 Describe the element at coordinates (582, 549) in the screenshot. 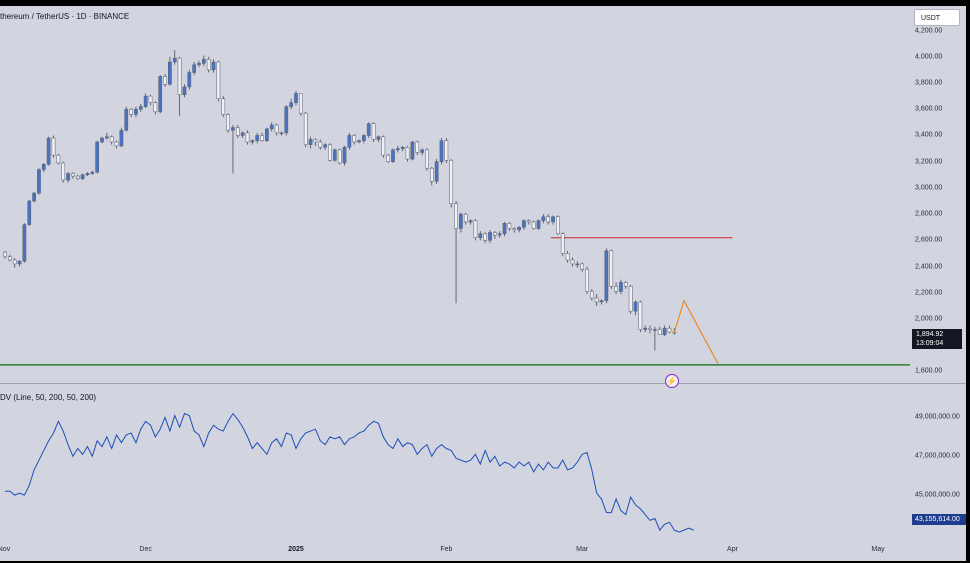

I see `time-tick-label: Mar` at that location.